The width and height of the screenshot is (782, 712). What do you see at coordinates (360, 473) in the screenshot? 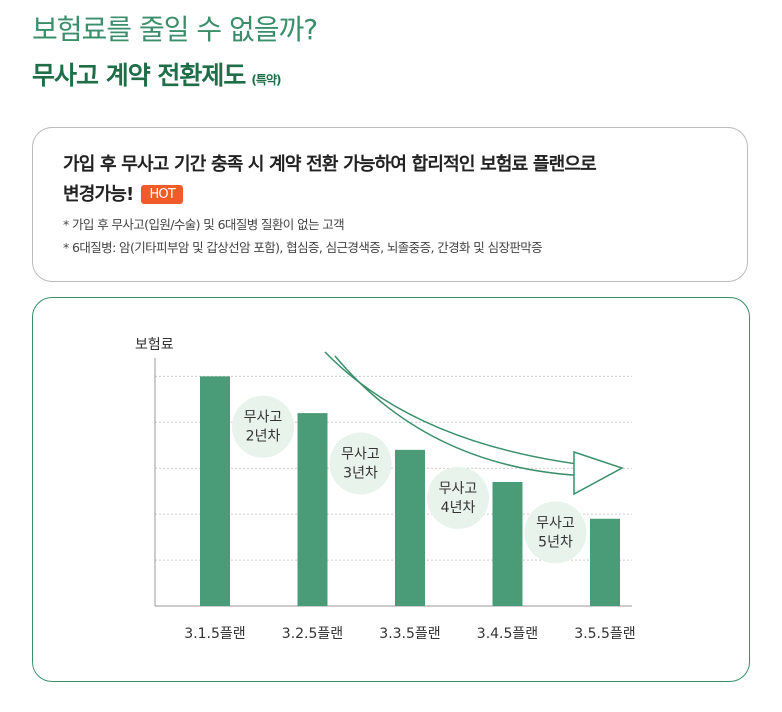
I see `annotation: 3년차` at bounding box center [360, 473].